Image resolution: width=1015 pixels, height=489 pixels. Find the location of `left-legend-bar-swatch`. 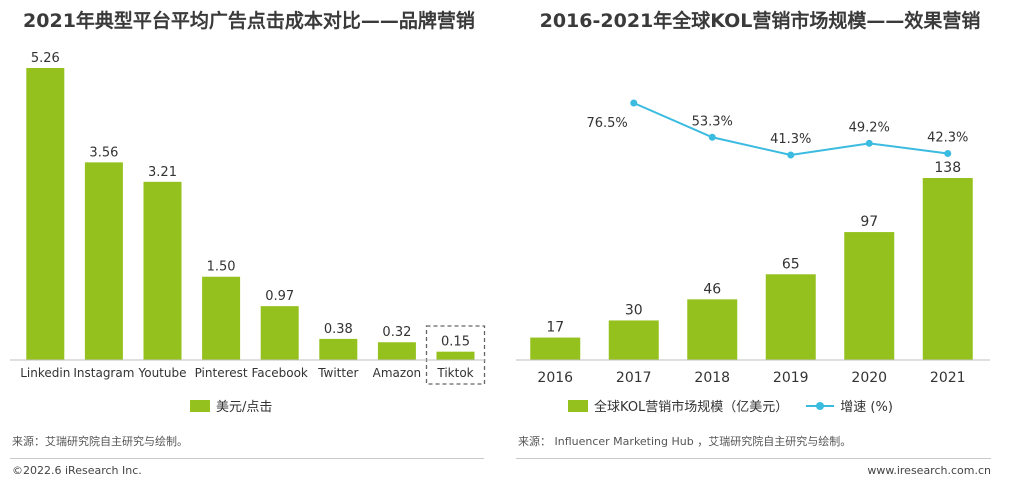

left-legend-bar-swatch is located at coordinates (200, 405).